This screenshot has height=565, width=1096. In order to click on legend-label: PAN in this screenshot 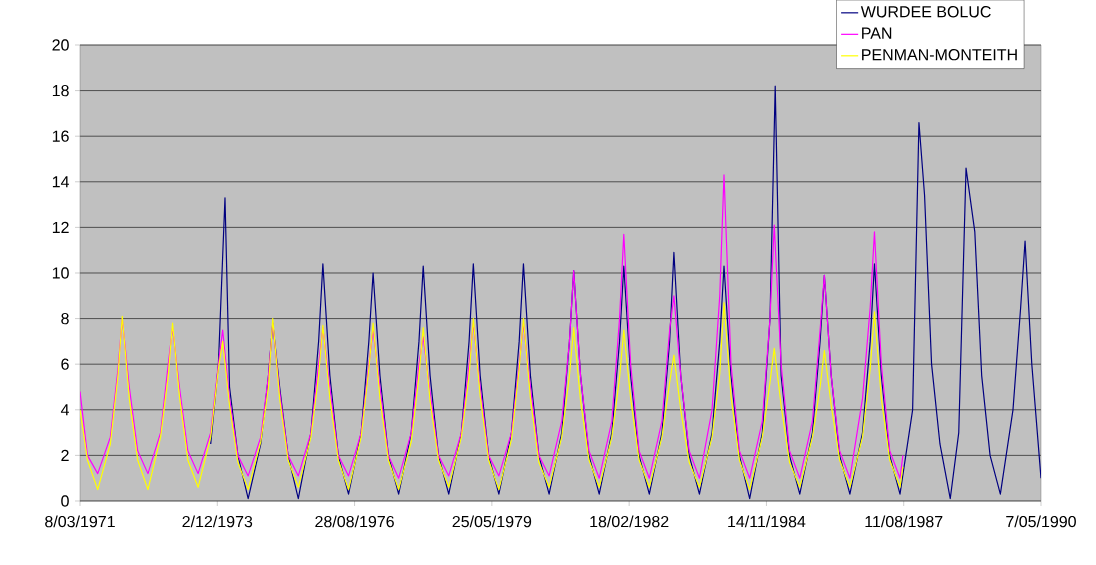, I will do `click(877, 33)`.